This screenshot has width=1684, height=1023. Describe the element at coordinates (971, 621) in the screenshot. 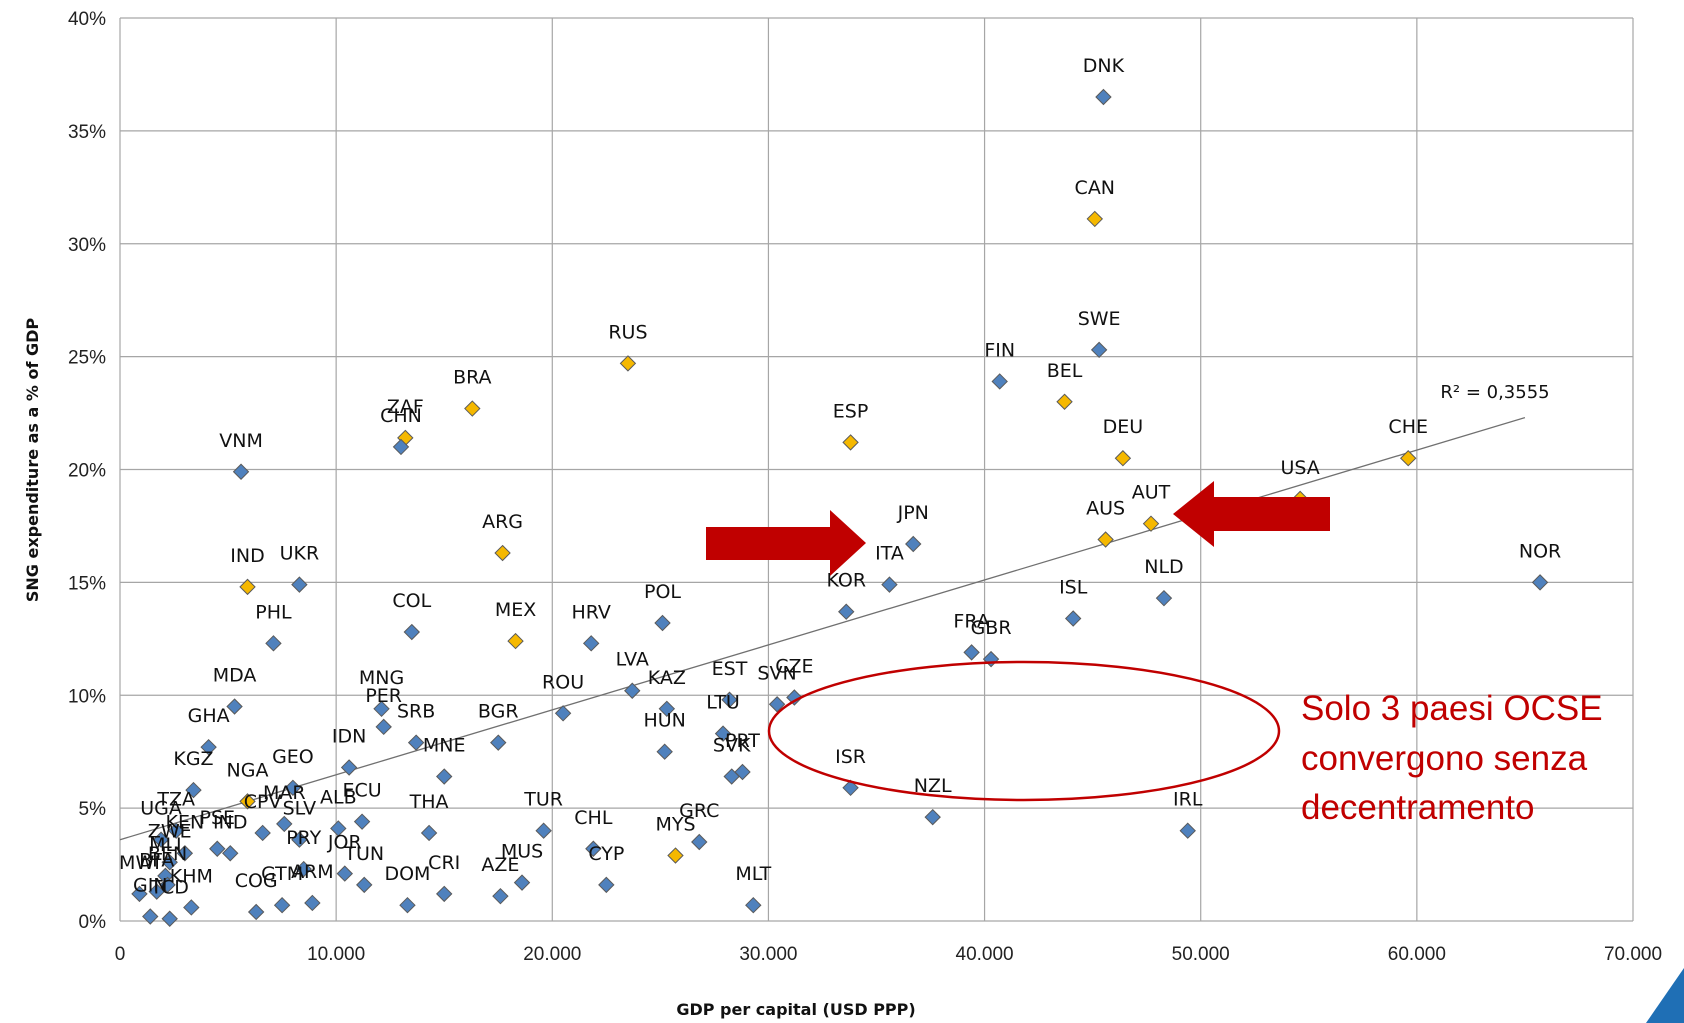

I see `point-label-fra: FRA` at that location.